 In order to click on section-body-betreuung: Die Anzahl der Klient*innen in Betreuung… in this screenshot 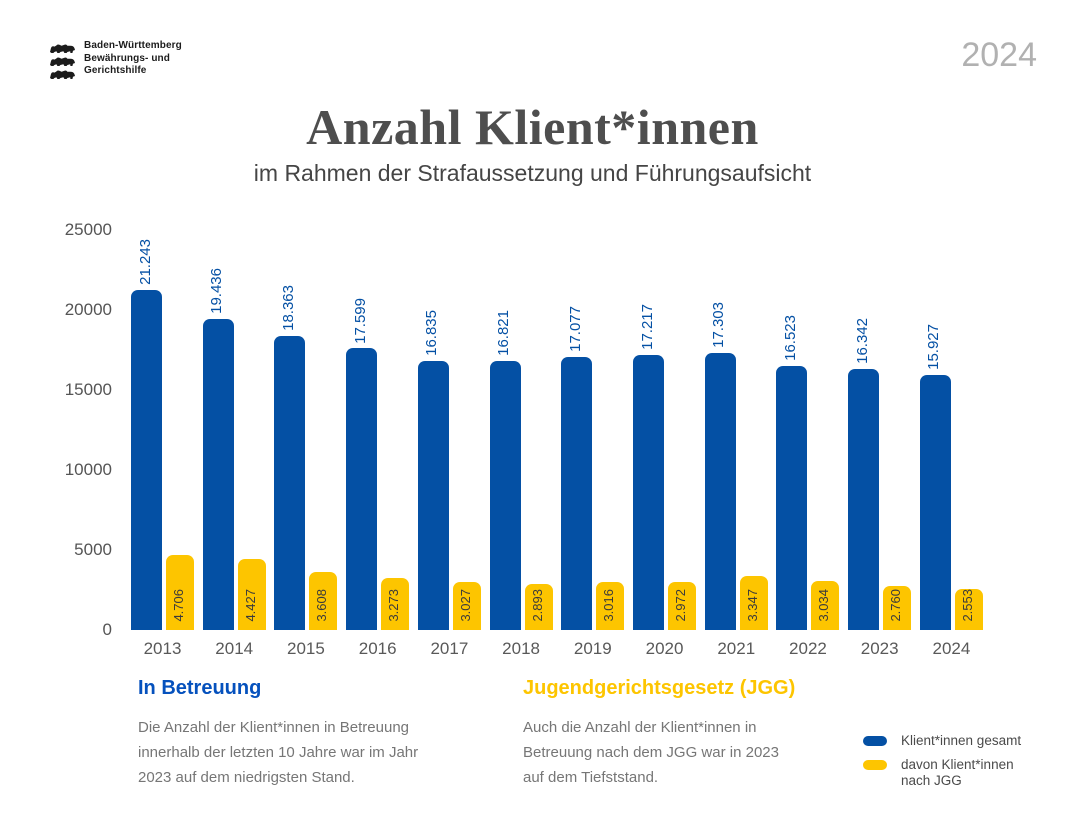, I will do `click(278, 752)`.